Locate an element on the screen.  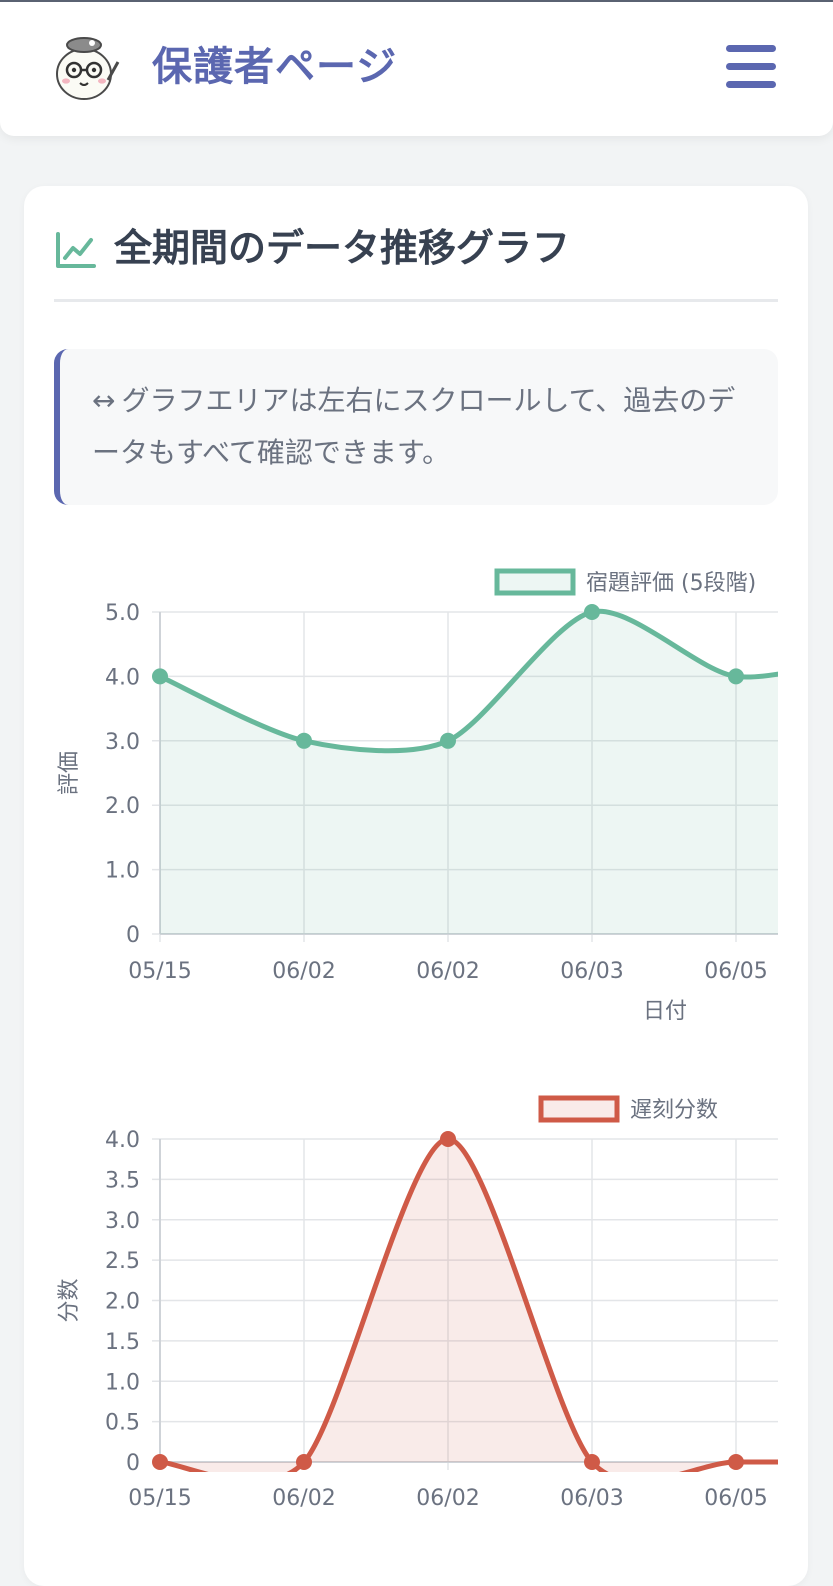
card-title: 全期間のデータ推移グラフ is located at coordinates (342, 248).